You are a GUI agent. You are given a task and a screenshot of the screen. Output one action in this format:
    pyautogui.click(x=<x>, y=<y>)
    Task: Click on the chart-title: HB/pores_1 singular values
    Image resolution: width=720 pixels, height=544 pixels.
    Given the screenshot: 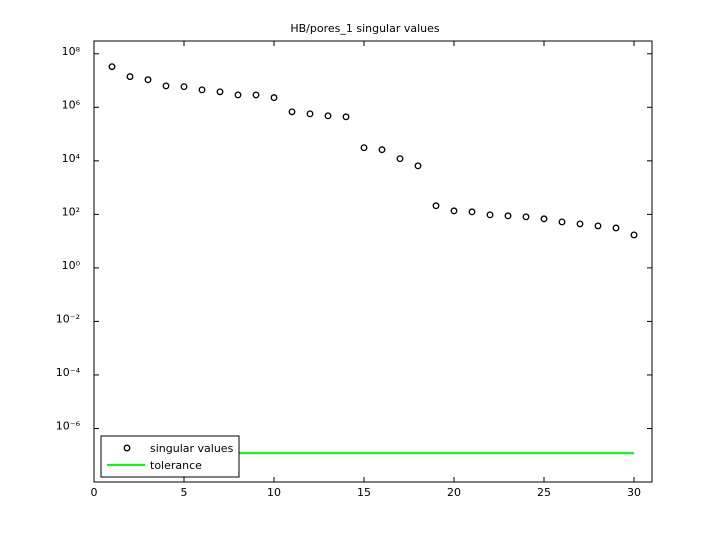 What is the action you would take?
    pyautogui.click(x=365, y=28)
    